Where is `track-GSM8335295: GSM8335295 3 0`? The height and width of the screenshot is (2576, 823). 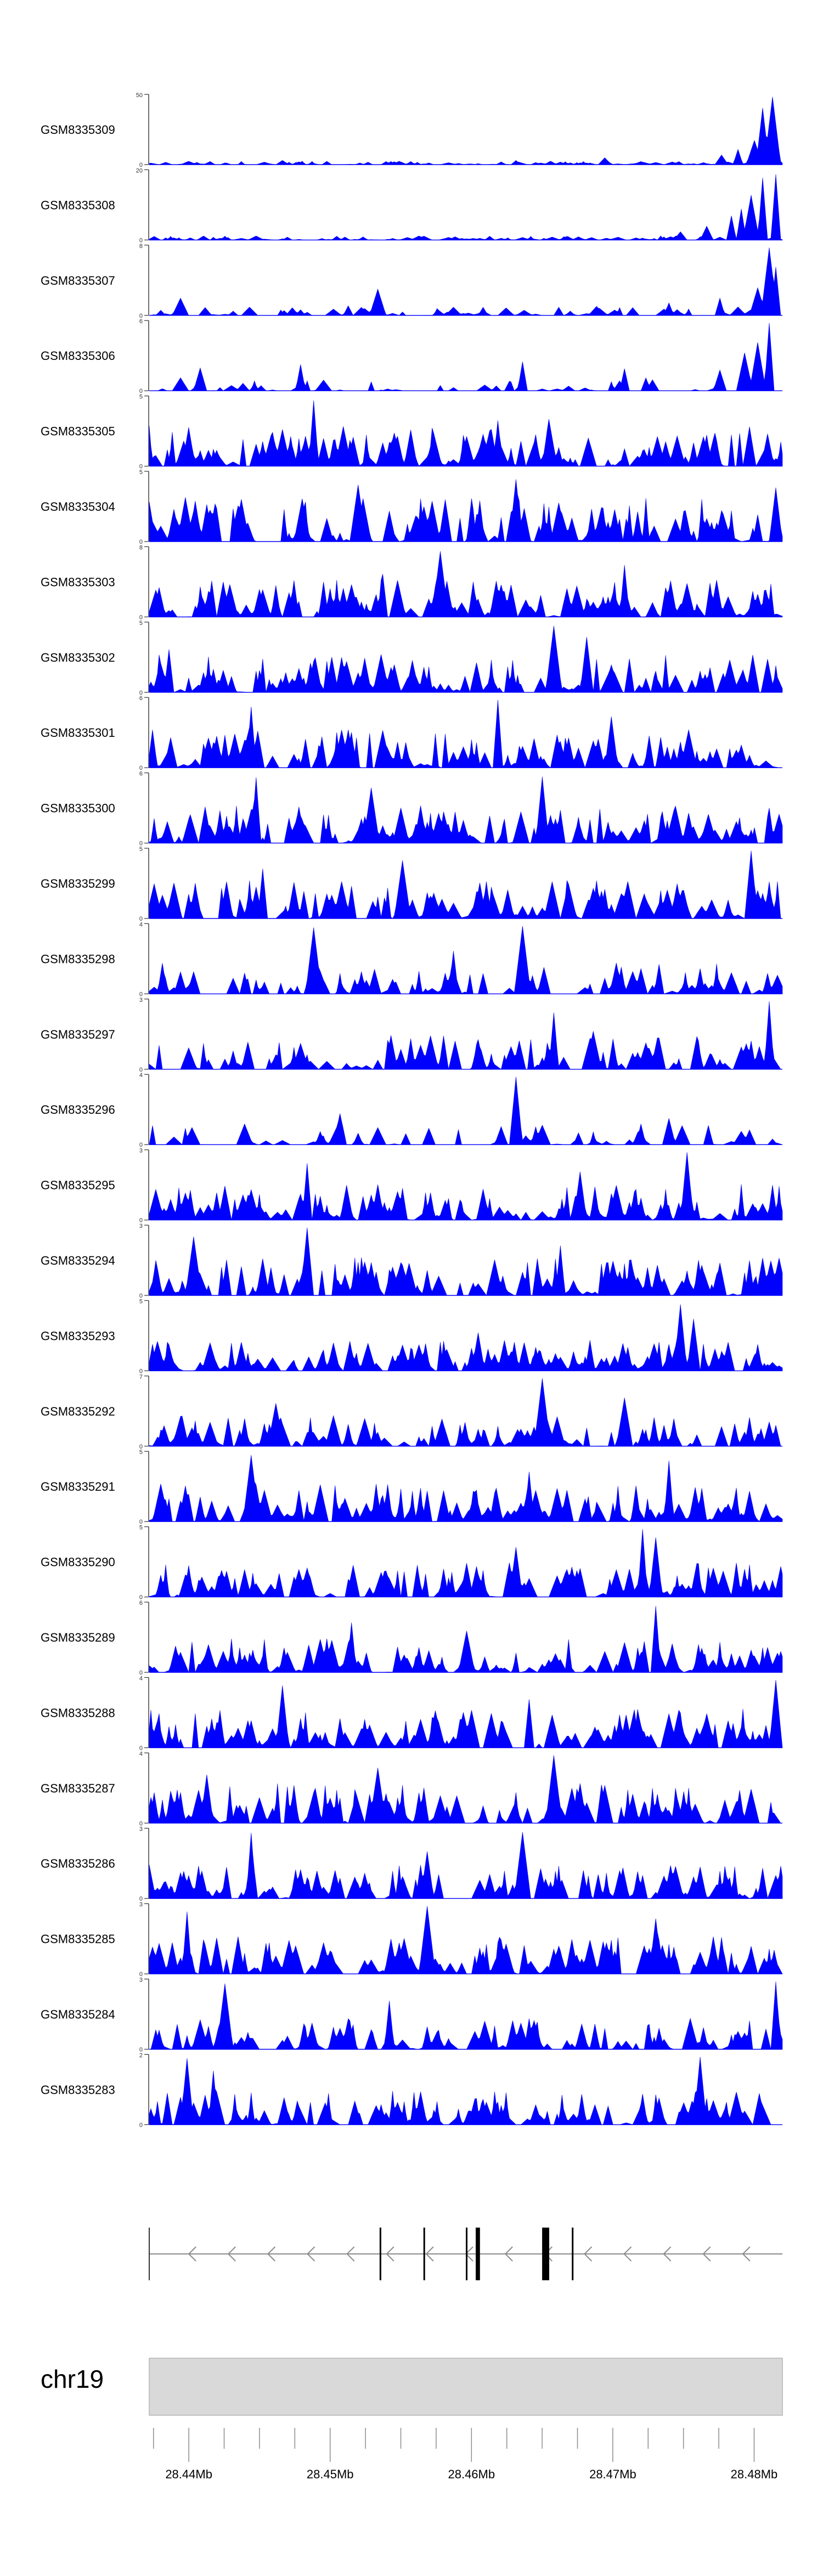
track-GSM8335295: GSM8335295 3 0 is located at coordinates (412, 1186).